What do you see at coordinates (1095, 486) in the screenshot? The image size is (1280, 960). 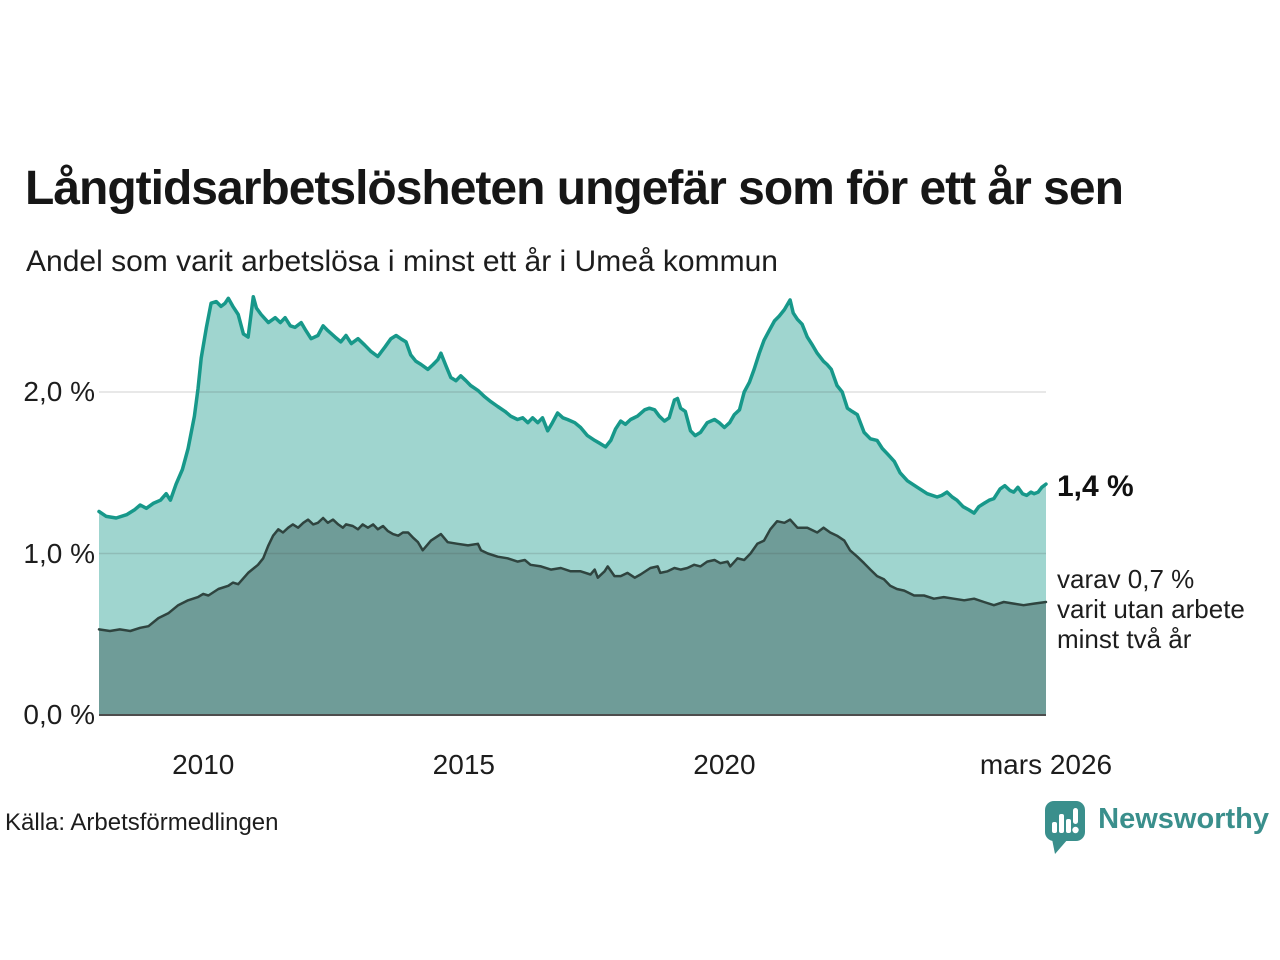 I see `latest-value-annotation: 1,4 %` at bounding box center [1095, 486].